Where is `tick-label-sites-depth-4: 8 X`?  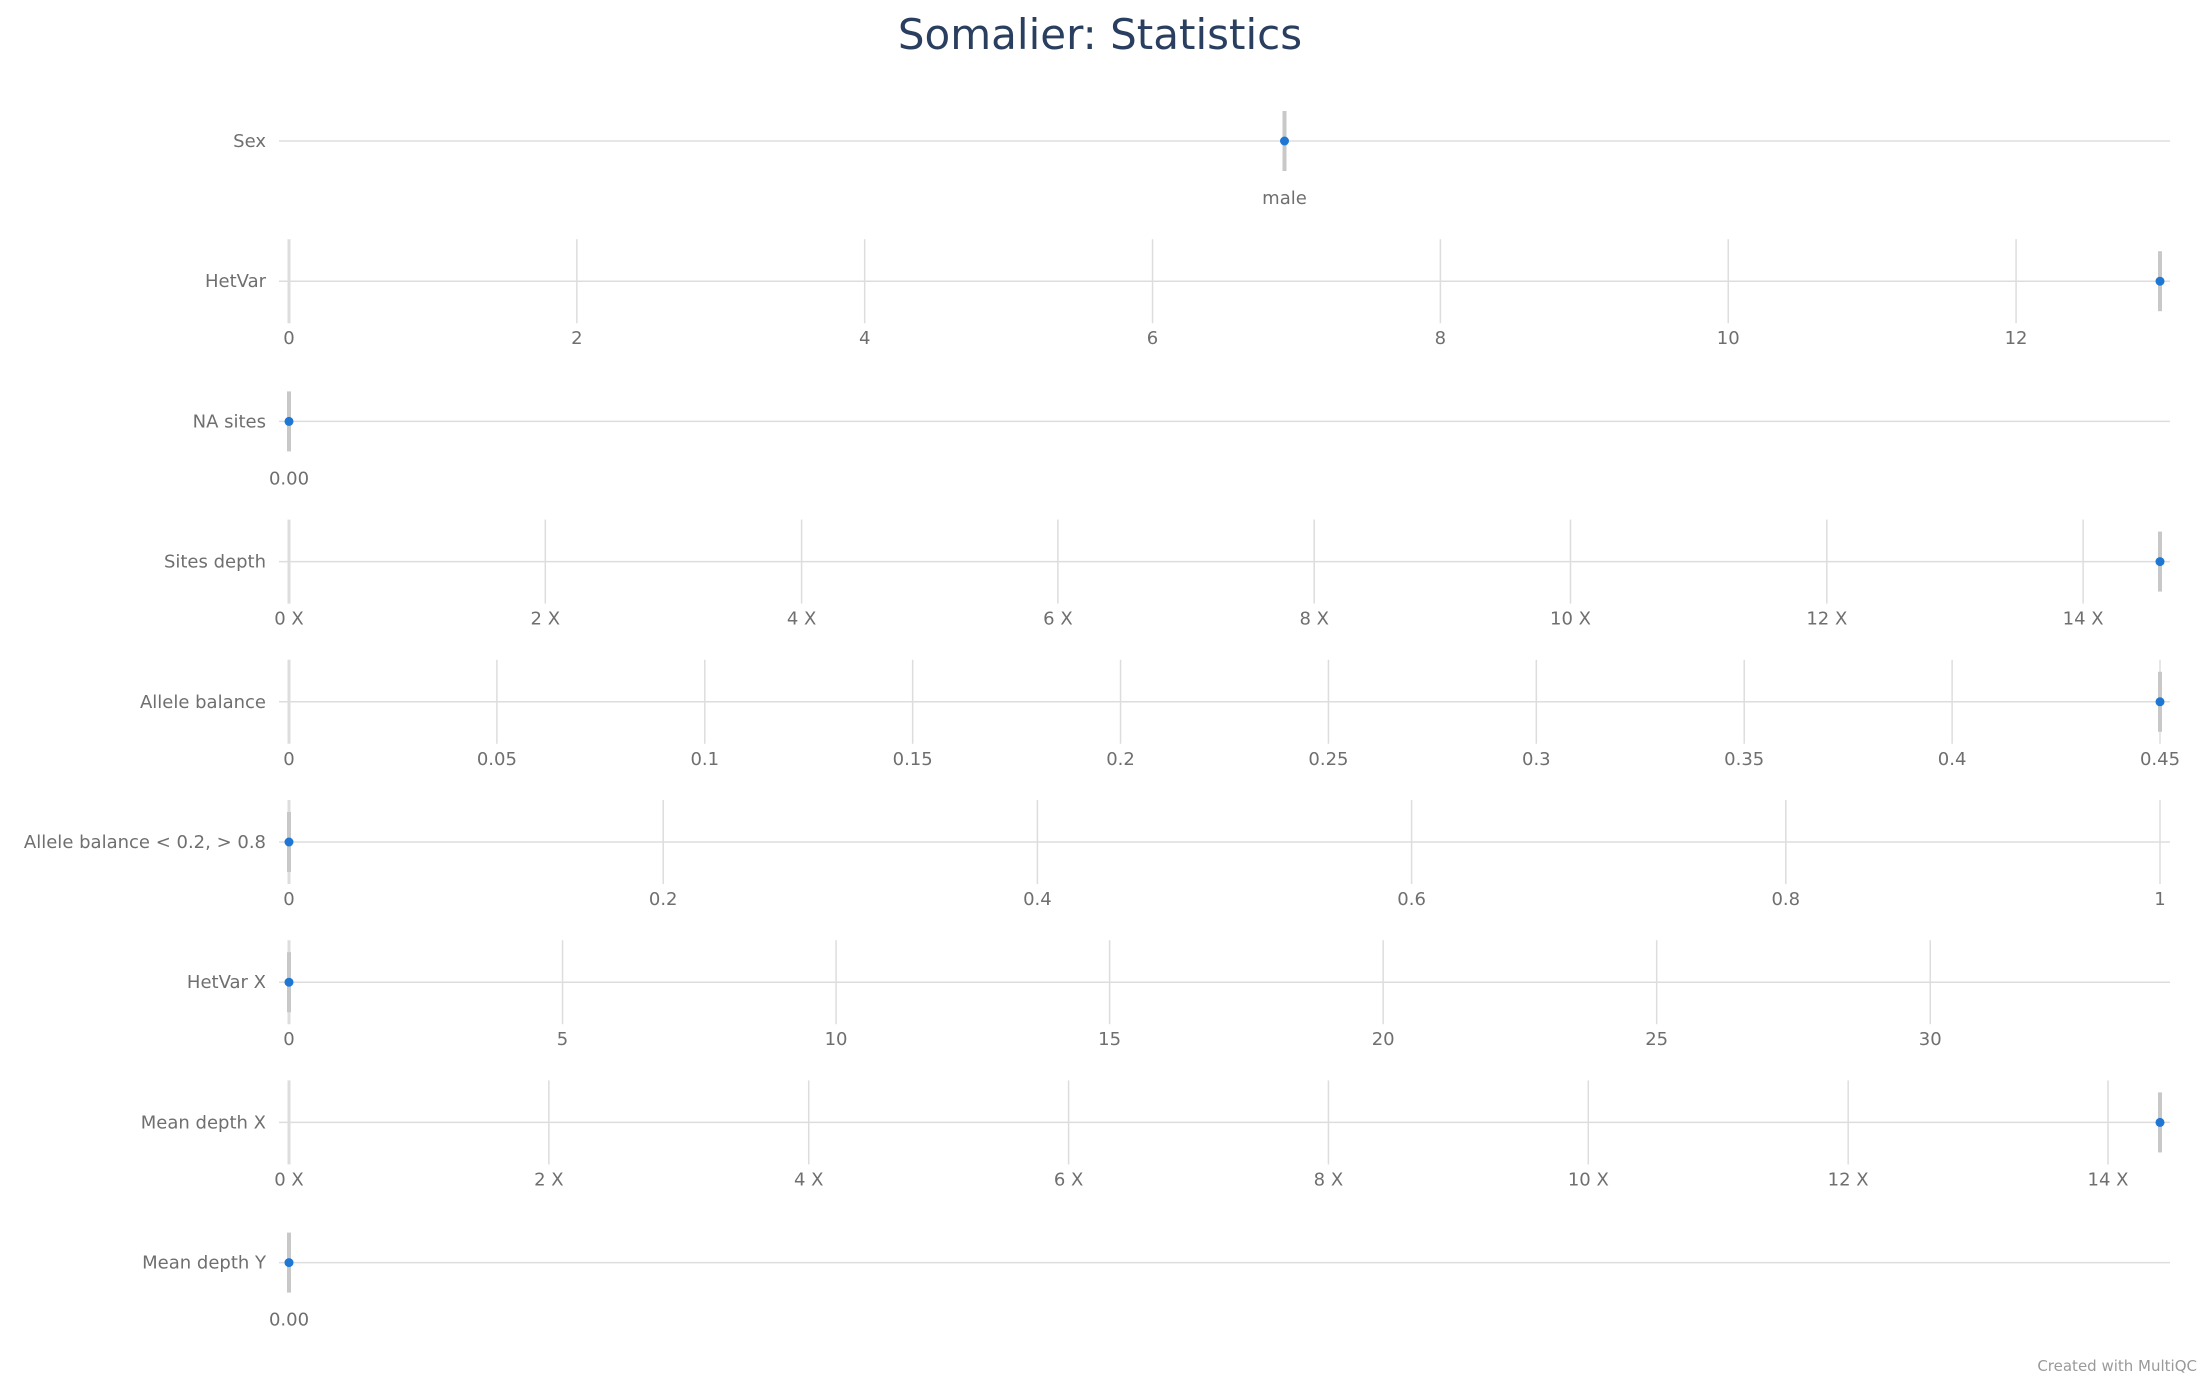
tick-label-sites-depth-4: 8 X is located at coordinates (1314, 619).